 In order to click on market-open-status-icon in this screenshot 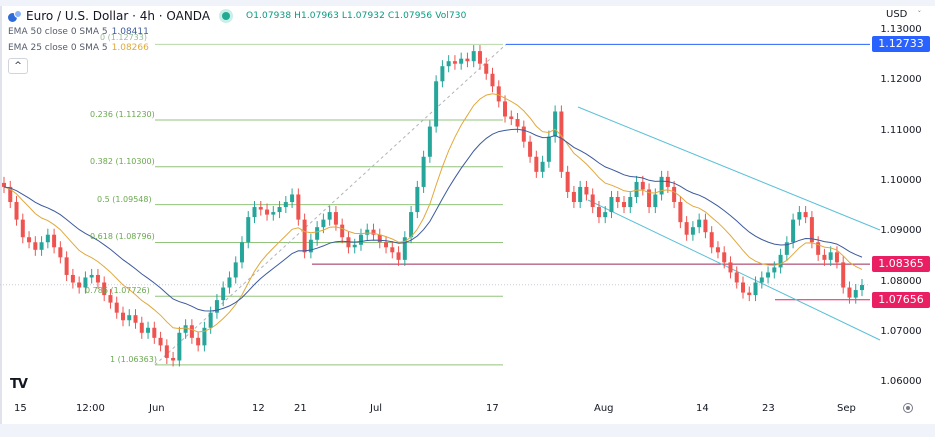, I will do `click(226, 16)`.